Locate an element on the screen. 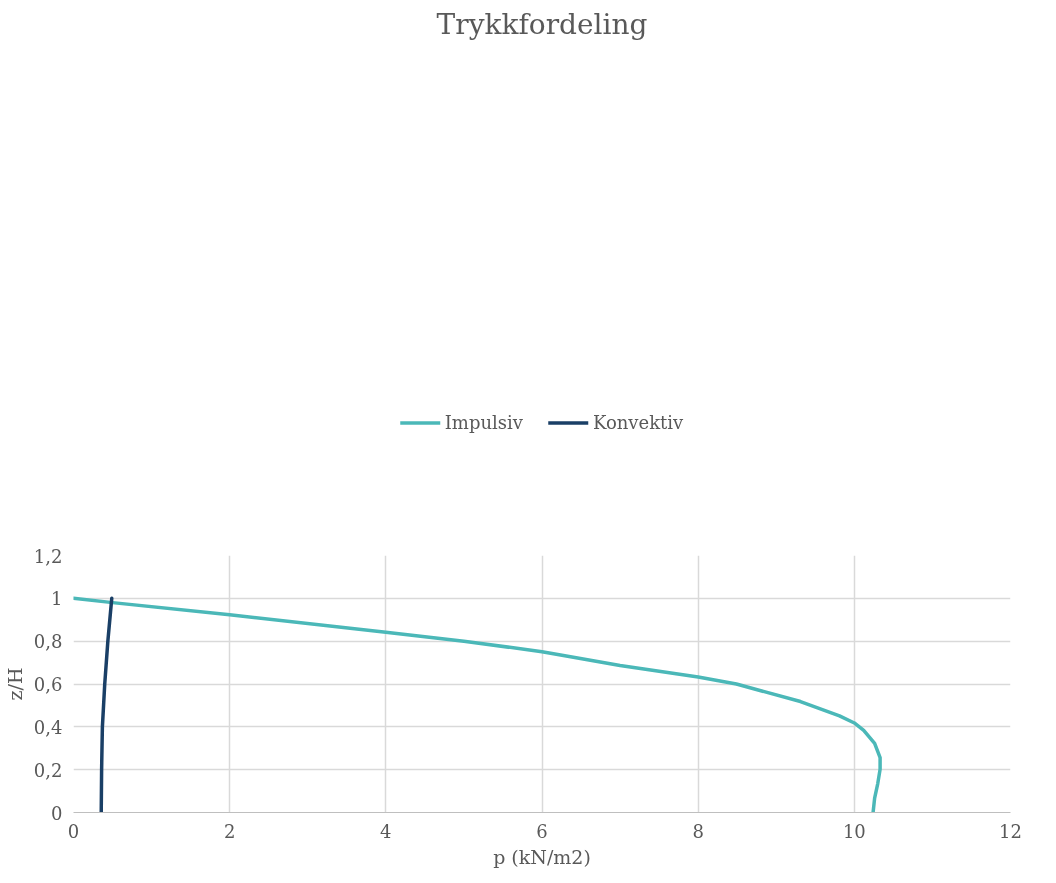  x-tick-label: 2 is located at coordinates (229, 831).